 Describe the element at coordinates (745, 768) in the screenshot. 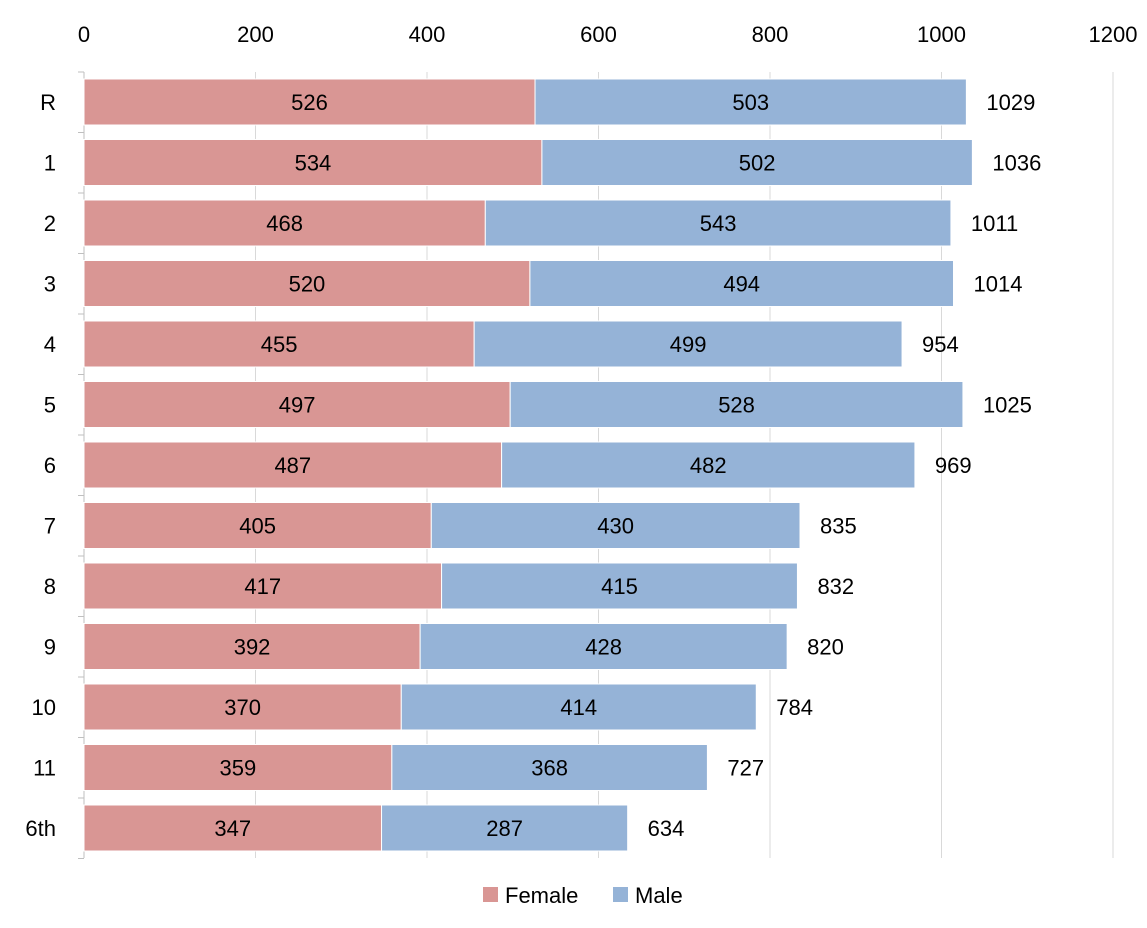

I see `total-label: 727` at that location.